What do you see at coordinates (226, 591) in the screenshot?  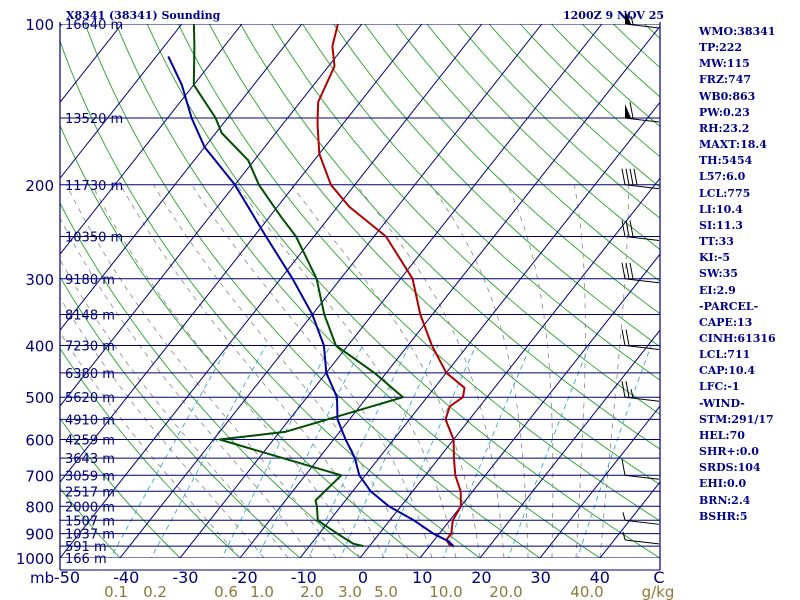 I see `mixing-ratio-label: 0.6` at bounding box center [226, 591].